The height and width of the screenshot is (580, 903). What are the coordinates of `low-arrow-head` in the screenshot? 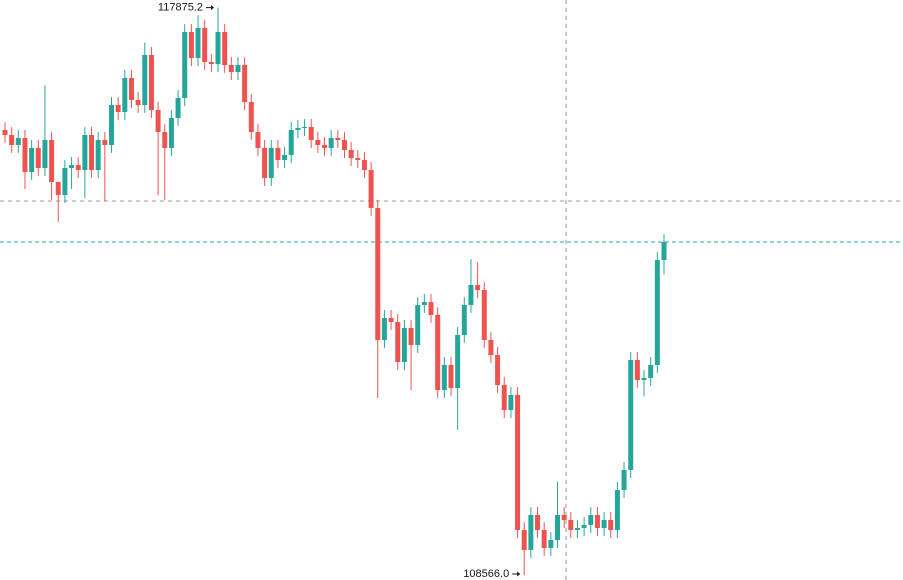 It's located at (519, 574).